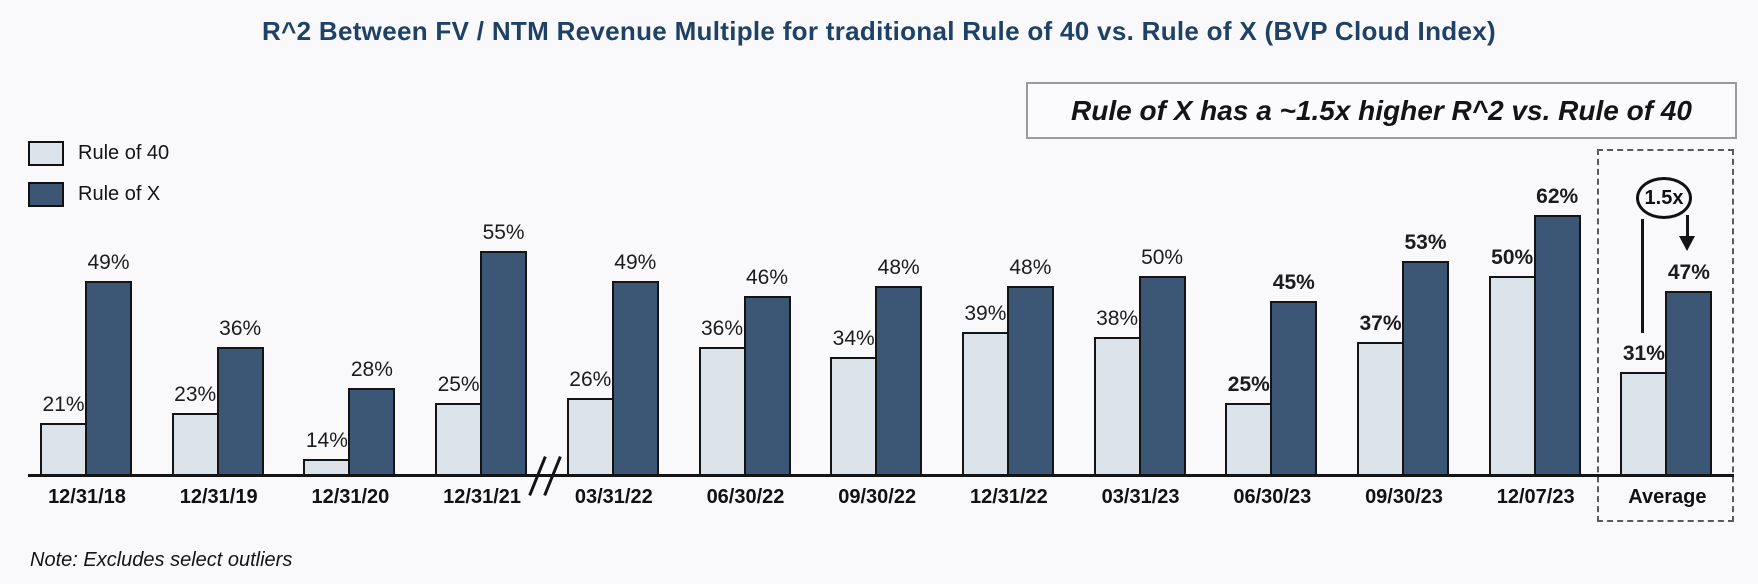  What do you see at coordinates (218, 497) in the screenshot?
I see `category-label: 12/31/19` at bounding box center [218, 497].